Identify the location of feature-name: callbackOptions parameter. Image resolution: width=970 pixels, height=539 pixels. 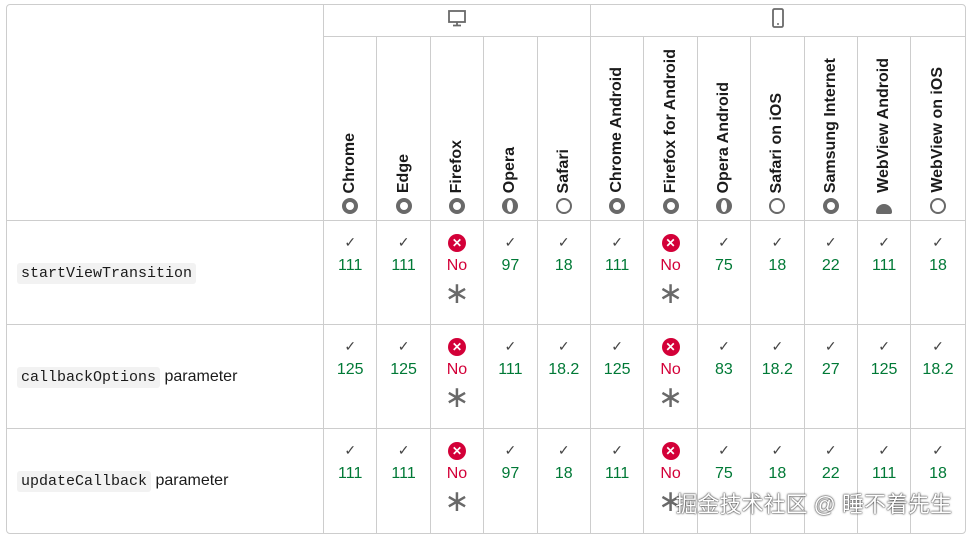
(165, 377).